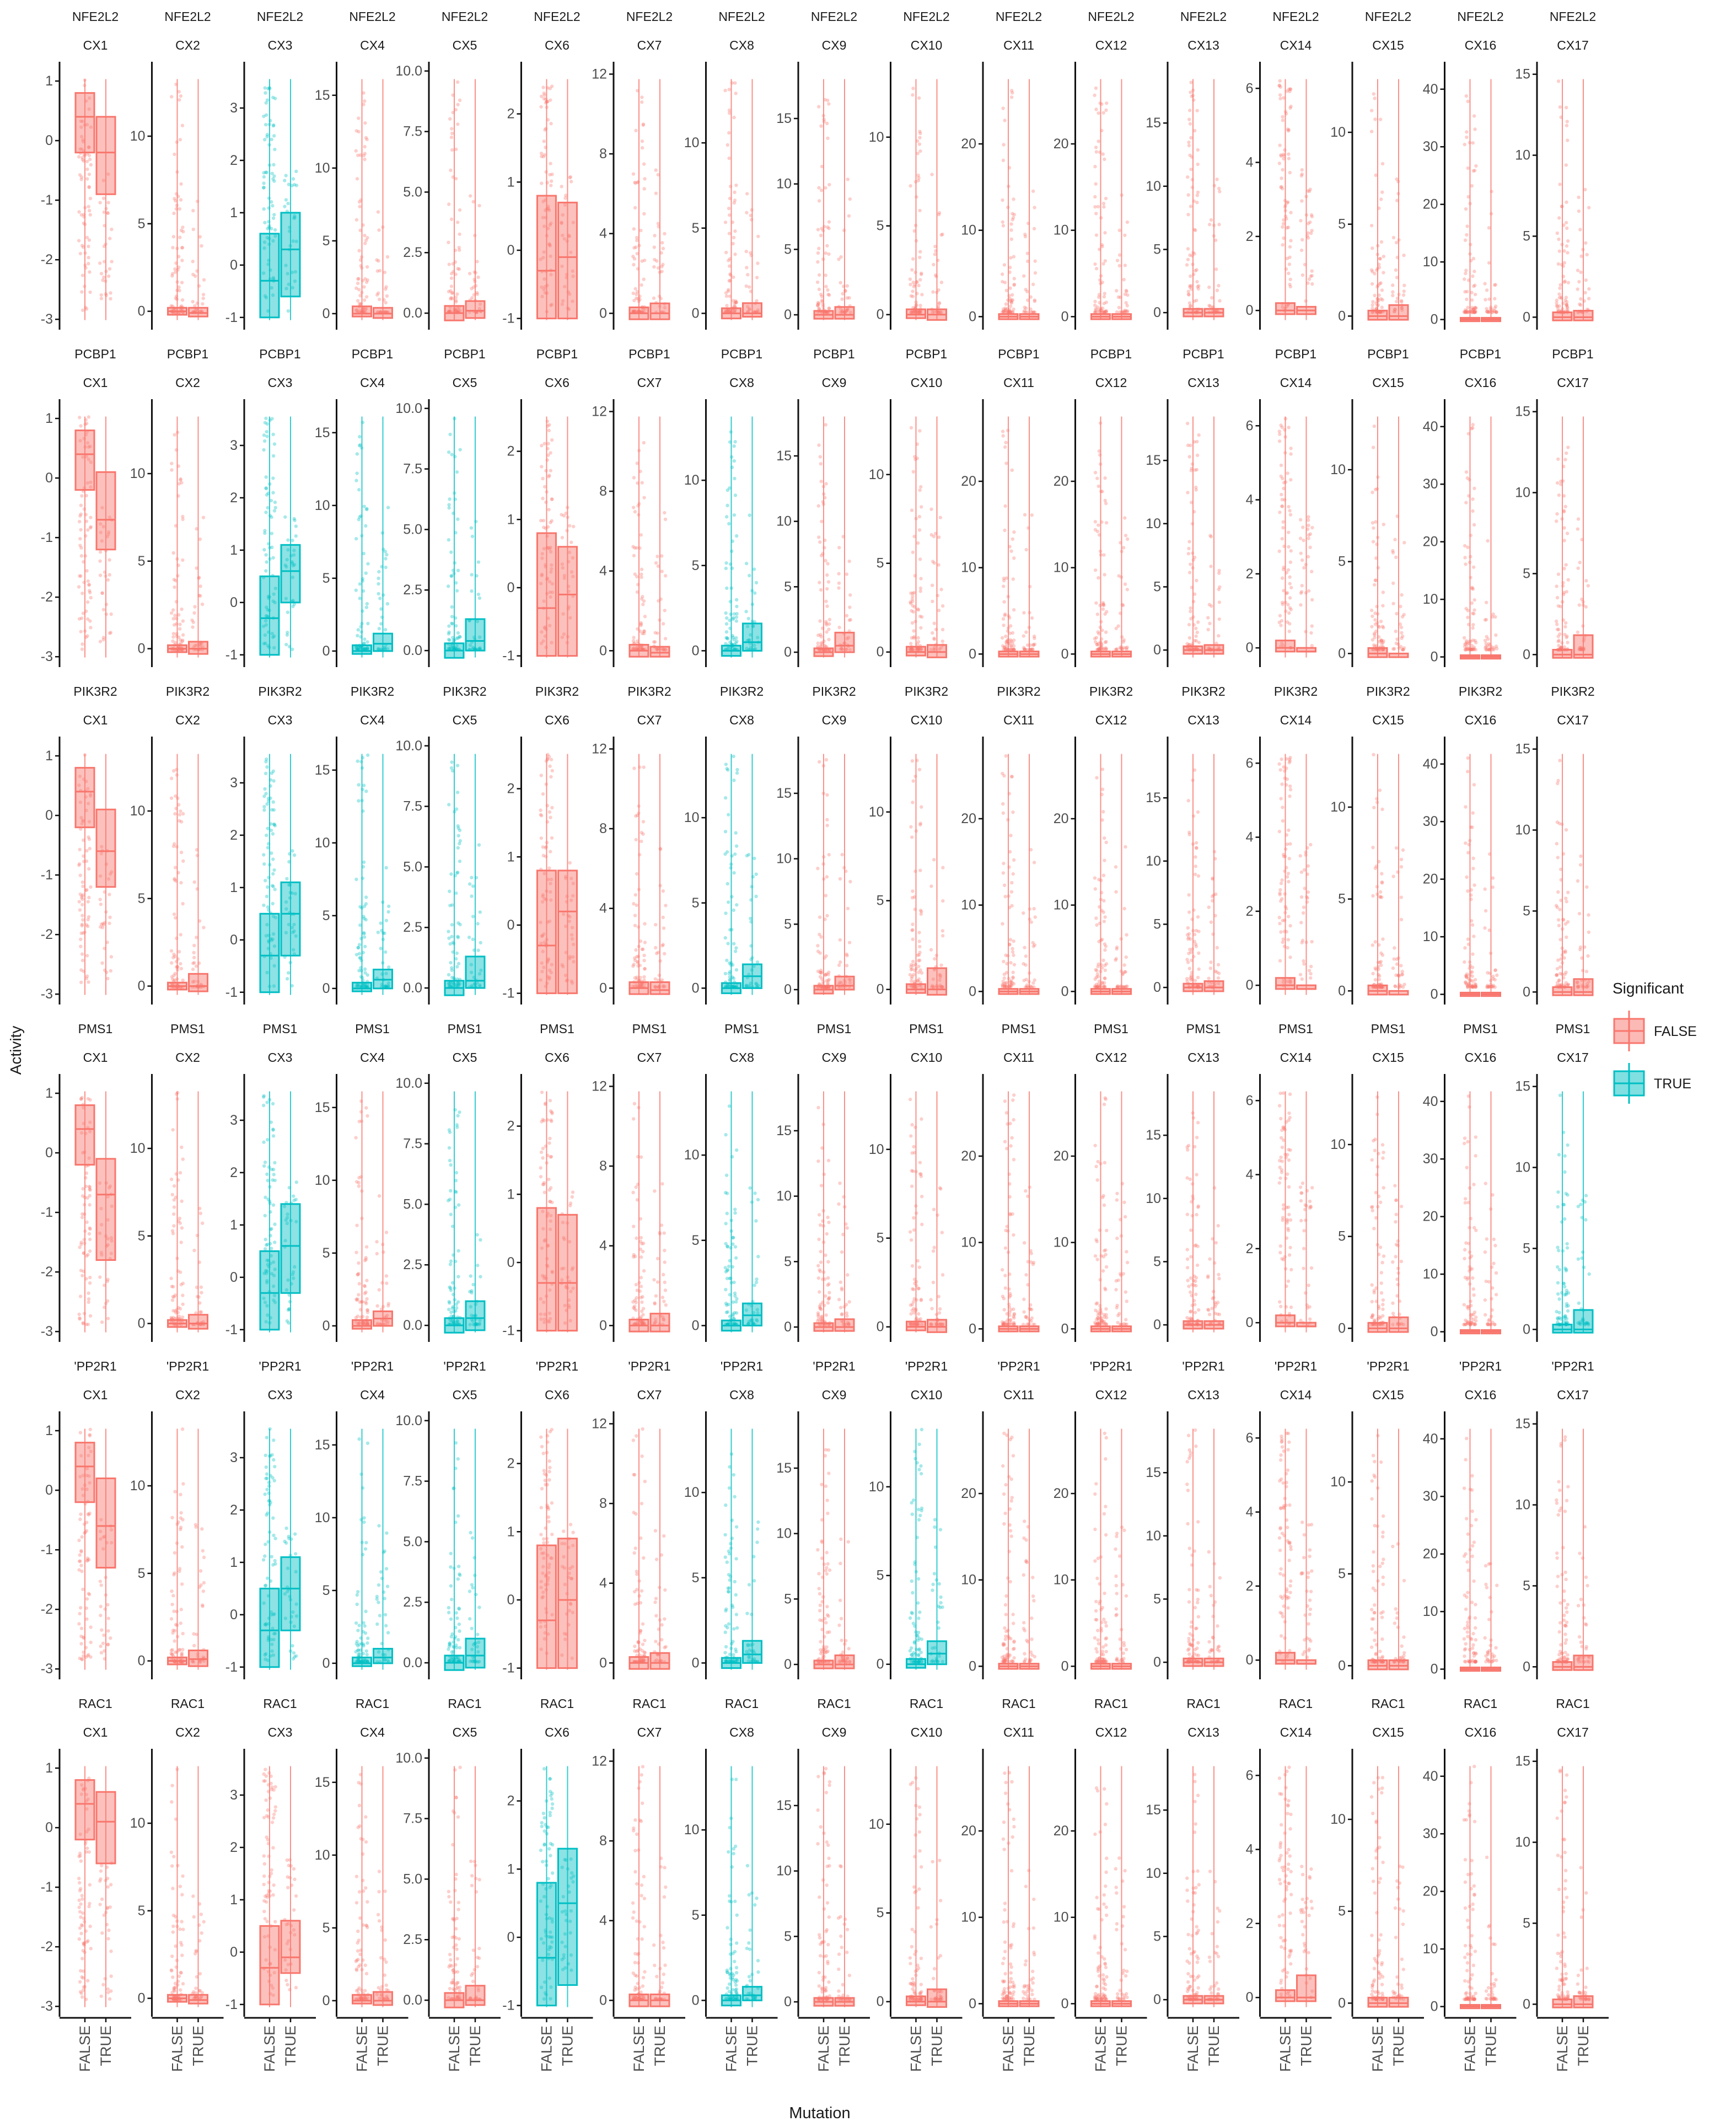 This screenshot has height=2127, width=1736. I want to click on strip-gene-label: PIK3R2, so click(280, 691).